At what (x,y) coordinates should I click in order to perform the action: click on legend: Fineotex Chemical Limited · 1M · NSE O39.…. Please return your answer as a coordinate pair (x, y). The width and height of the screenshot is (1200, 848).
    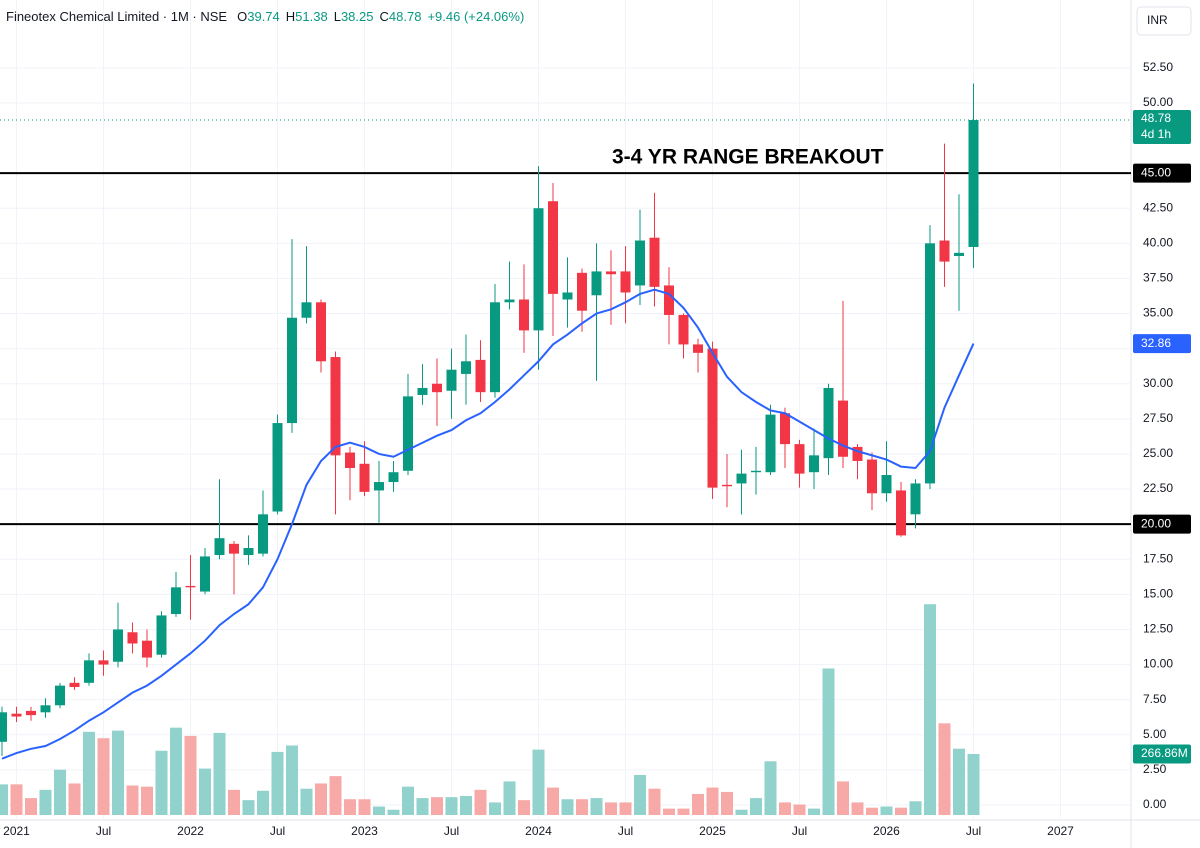
    Looking at the image, I should click on (265, 16).